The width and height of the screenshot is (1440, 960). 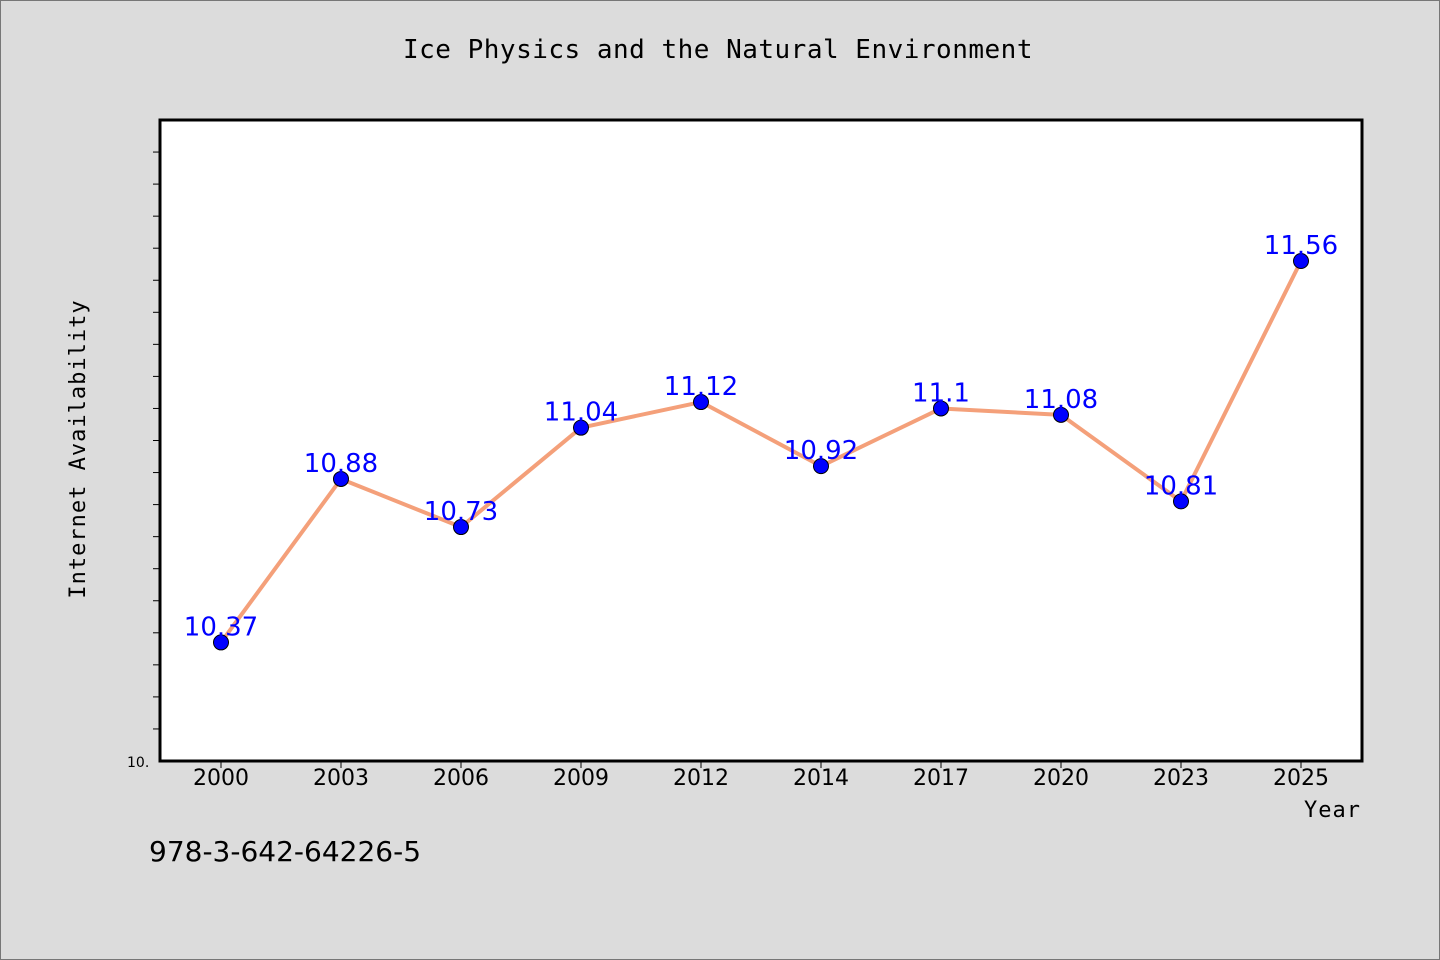 What do you see at coordinates (341, 464) in the screenshot?
I see `data-label: 10.88` at bounding box center [341, 464].